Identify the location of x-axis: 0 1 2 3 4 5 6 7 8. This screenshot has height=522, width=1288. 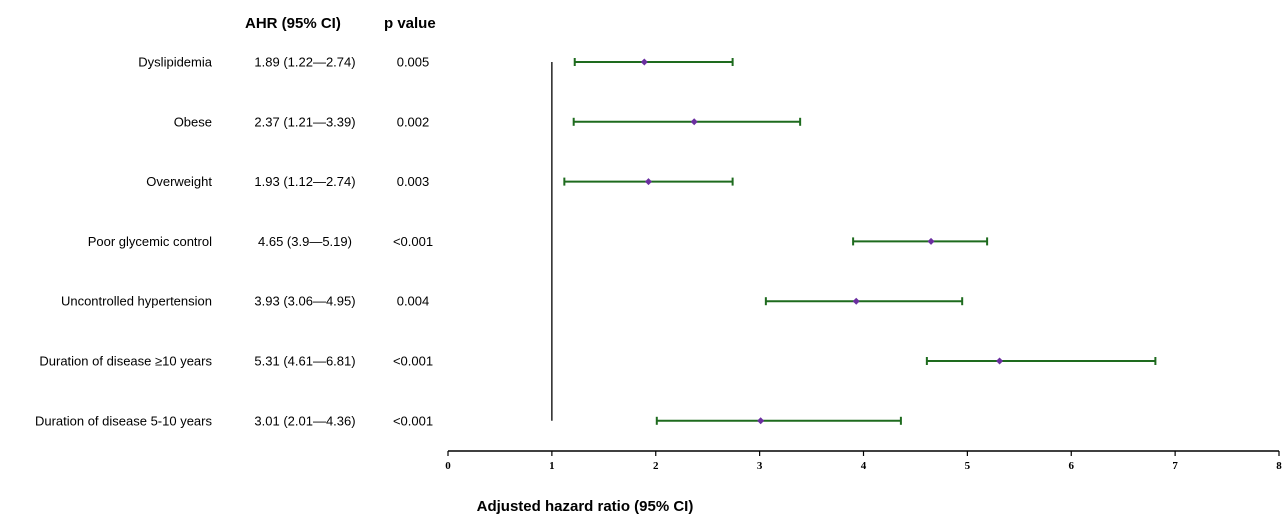
(863, 461).